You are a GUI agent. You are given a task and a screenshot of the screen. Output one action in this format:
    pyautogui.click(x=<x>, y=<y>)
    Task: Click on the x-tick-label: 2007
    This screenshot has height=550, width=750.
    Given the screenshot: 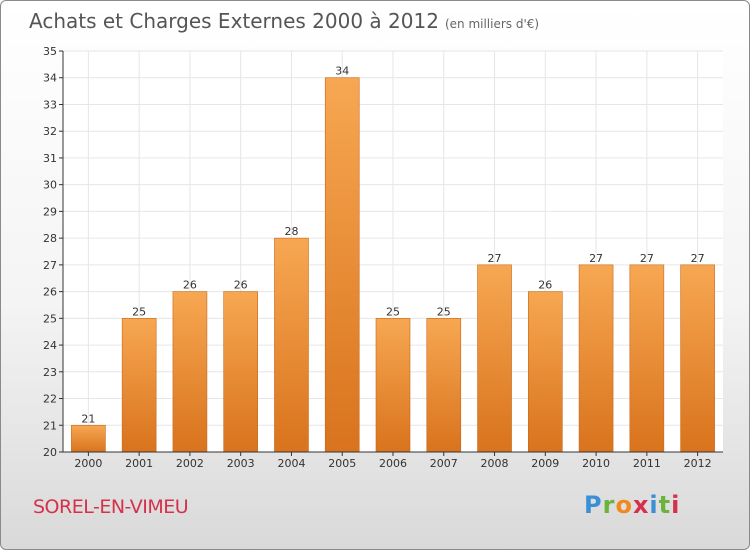 What is the action you would take?
    pyautogui.click(x=444, y=463)
    